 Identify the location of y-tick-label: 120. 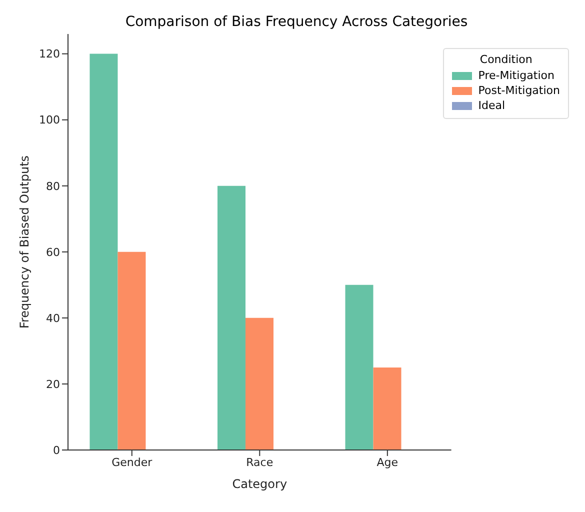
(49, 54).